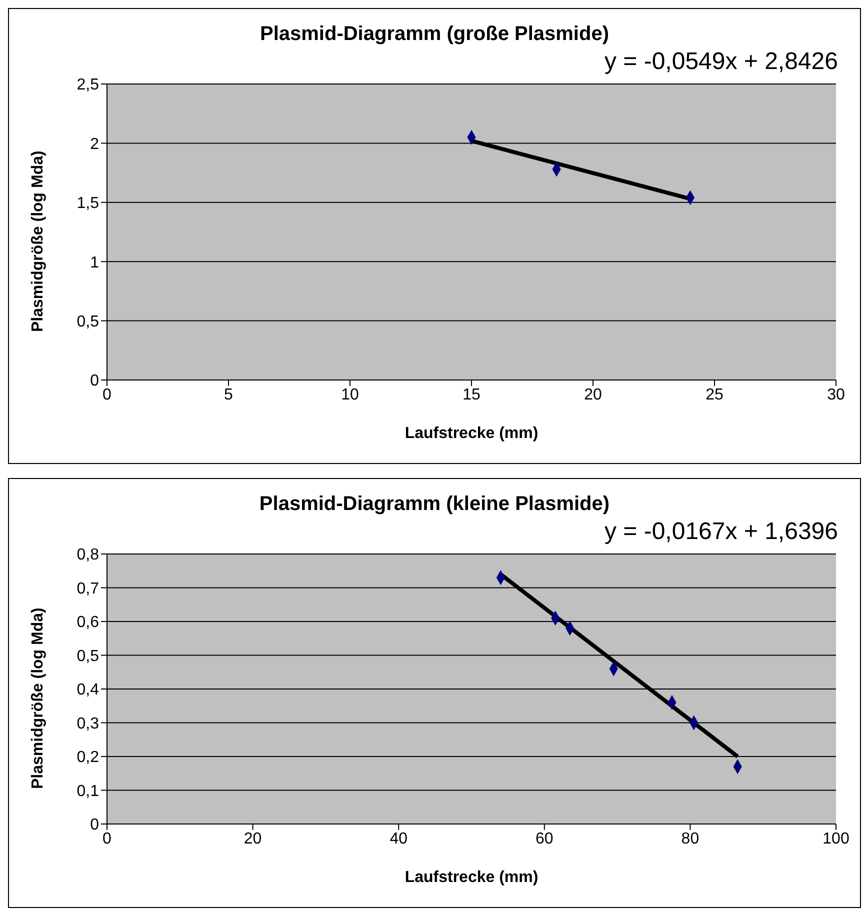 Image resolution: width=863 pixels, height=911 pixels. Describe the element at coordinates (95, 144) in the screenshot. I see `y-tick-label: 2` at that location.